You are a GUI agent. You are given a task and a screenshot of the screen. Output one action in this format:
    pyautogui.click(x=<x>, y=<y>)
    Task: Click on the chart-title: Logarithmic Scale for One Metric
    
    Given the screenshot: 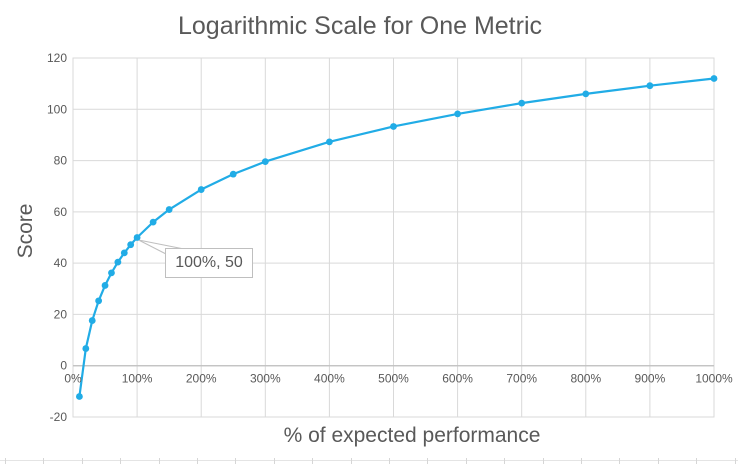 What is the action you would take?
    pyautogui.click(x=360, y=26)
    